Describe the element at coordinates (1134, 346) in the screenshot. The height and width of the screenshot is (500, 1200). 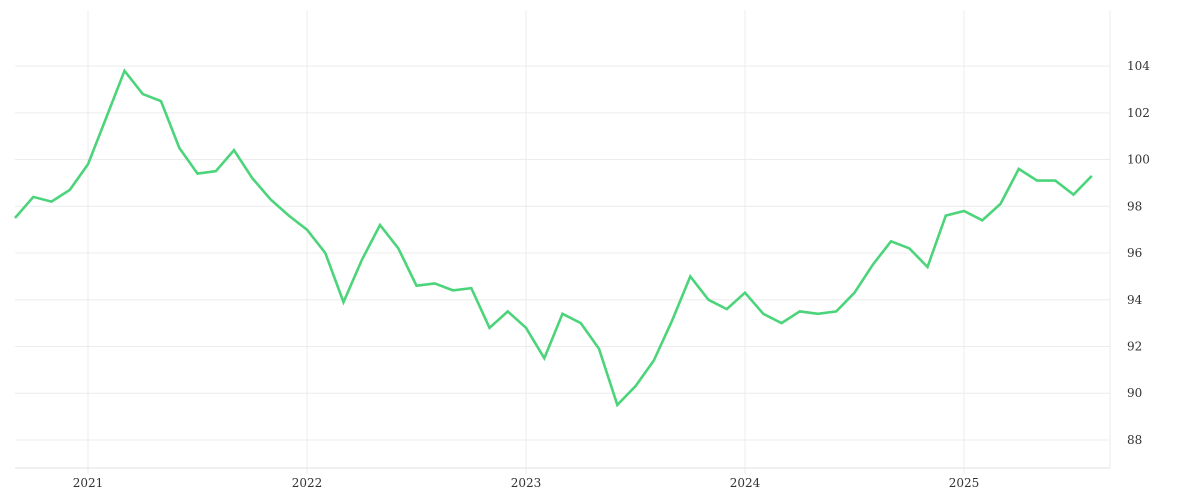
I see `y-tick-label: 92` at that location.